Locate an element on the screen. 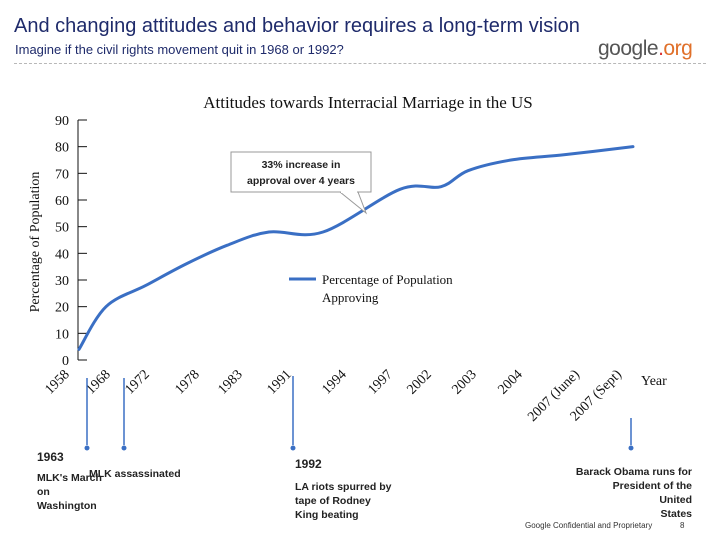 The height and width of the screenshot is (540, 720). marker-1968-dot is located at coordinates (124, 448).